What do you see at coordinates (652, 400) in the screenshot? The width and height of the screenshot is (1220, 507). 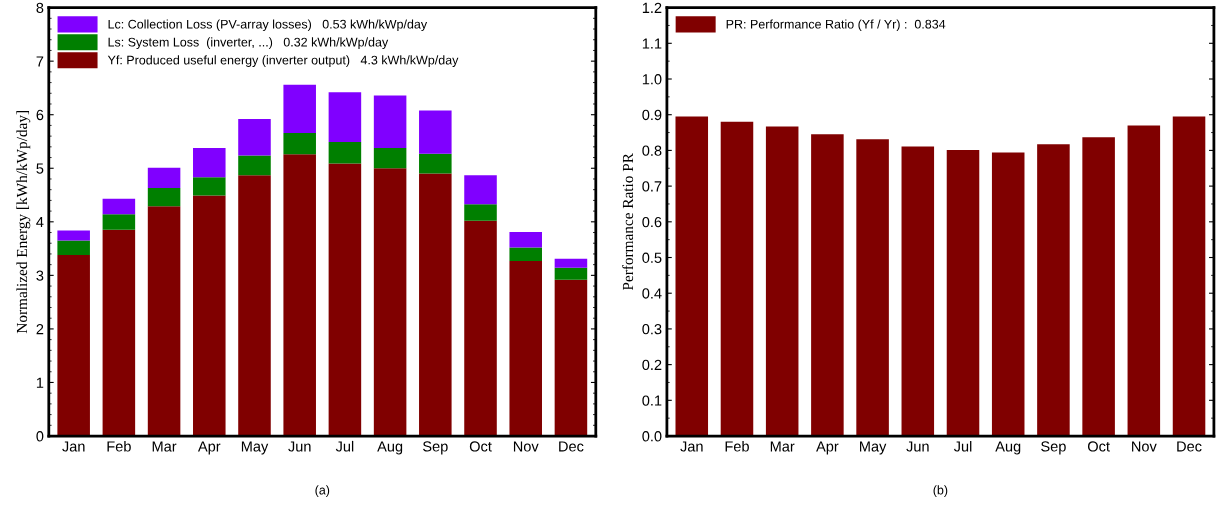 I see `y-tick-label: 0.1` at bounding box center [652, 400].